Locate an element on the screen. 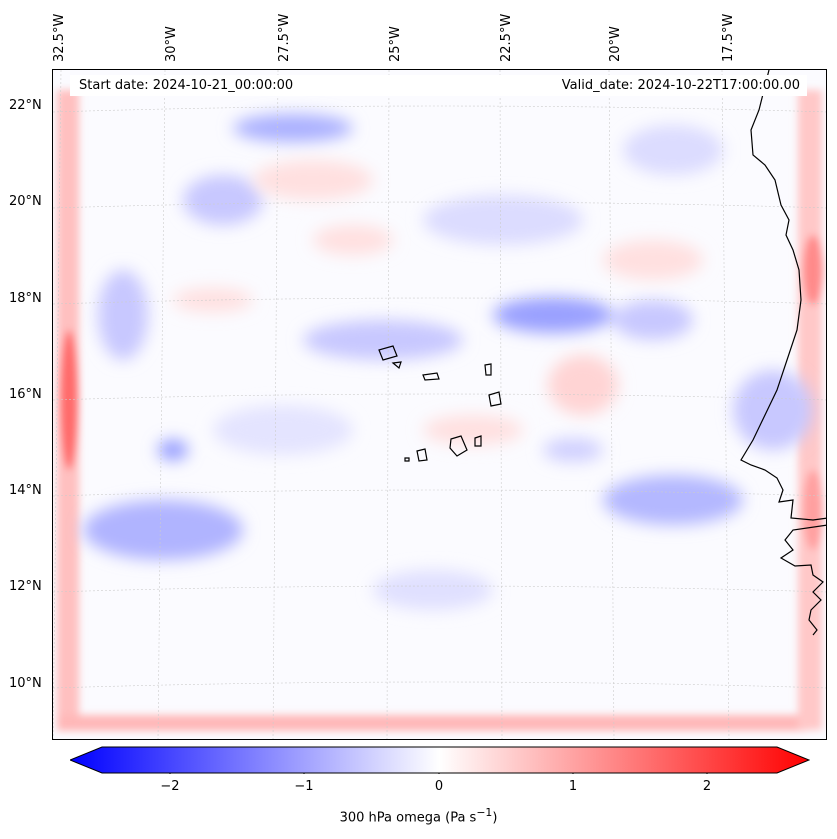  colorbar-body is located at coordinates (440, 760).